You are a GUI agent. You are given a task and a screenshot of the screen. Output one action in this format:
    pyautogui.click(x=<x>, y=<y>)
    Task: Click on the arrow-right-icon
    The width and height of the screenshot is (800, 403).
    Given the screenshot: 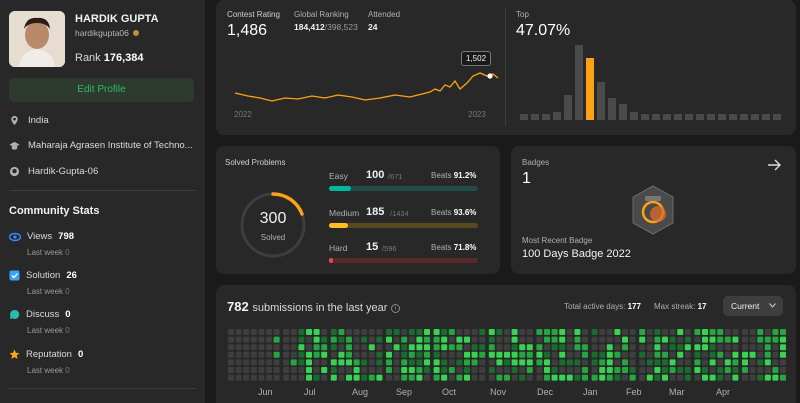 What is the action you would take?
    pyautogui.click(x=774, y=165)
    